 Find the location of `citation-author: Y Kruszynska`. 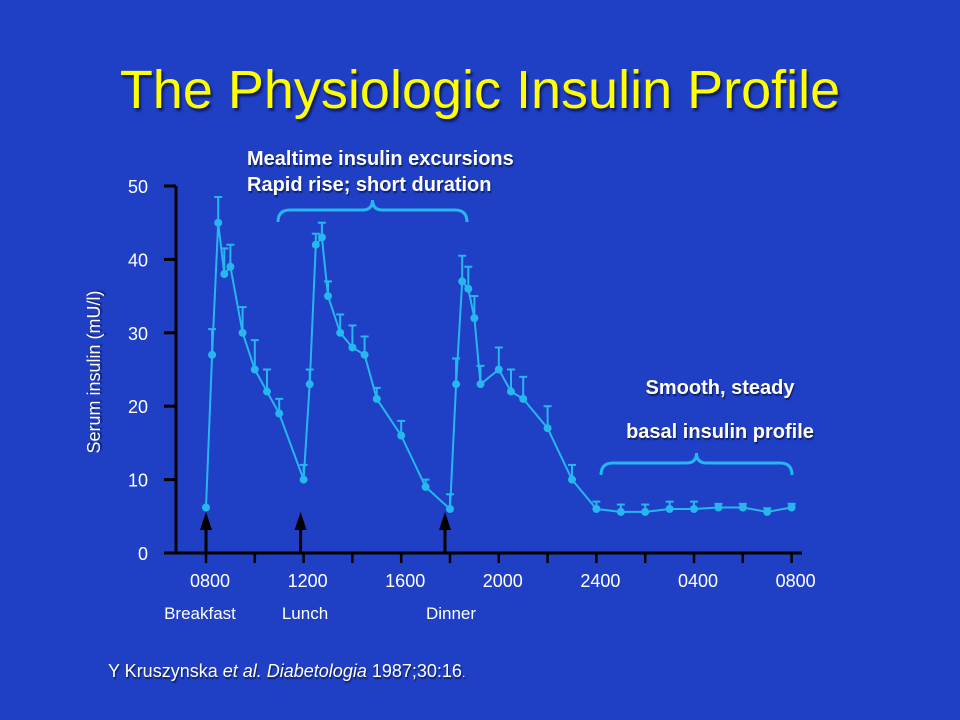

citation-author: Y Kruszynska is located at coordinates (165, 671).